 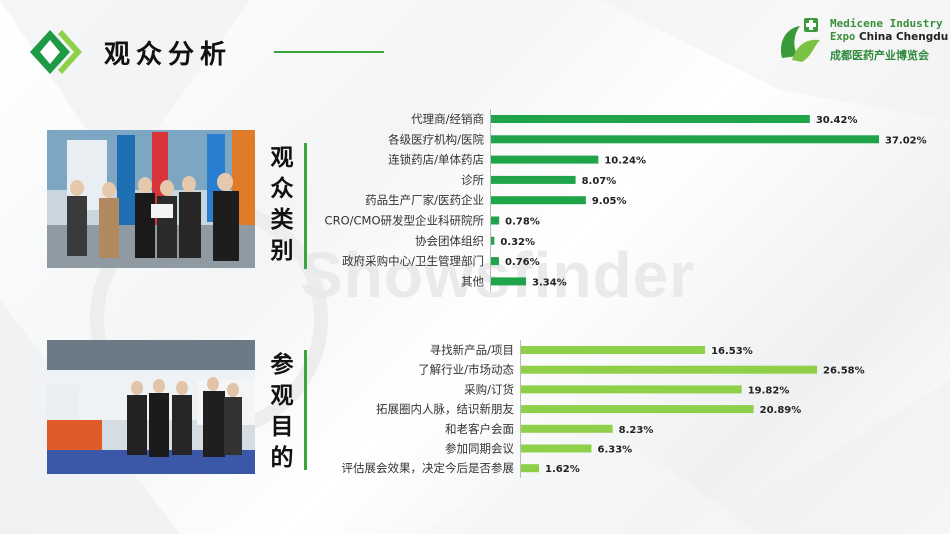 What do you see at coordinates (479, 429) in the screenshot?
I see `category-label: 和老客户会面` at bounding box center [479, 429].